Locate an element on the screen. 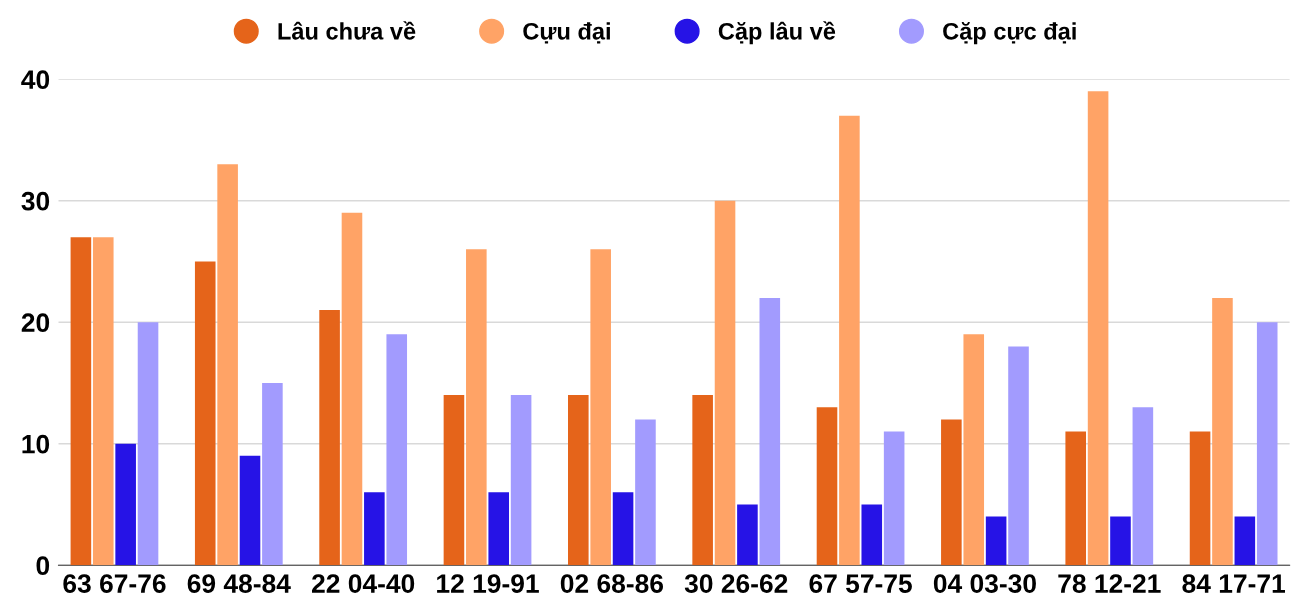 The height and width of the screenshot is (600, 1300). x-tick-label: 67 57-75 is located at coordinates (860, 583).